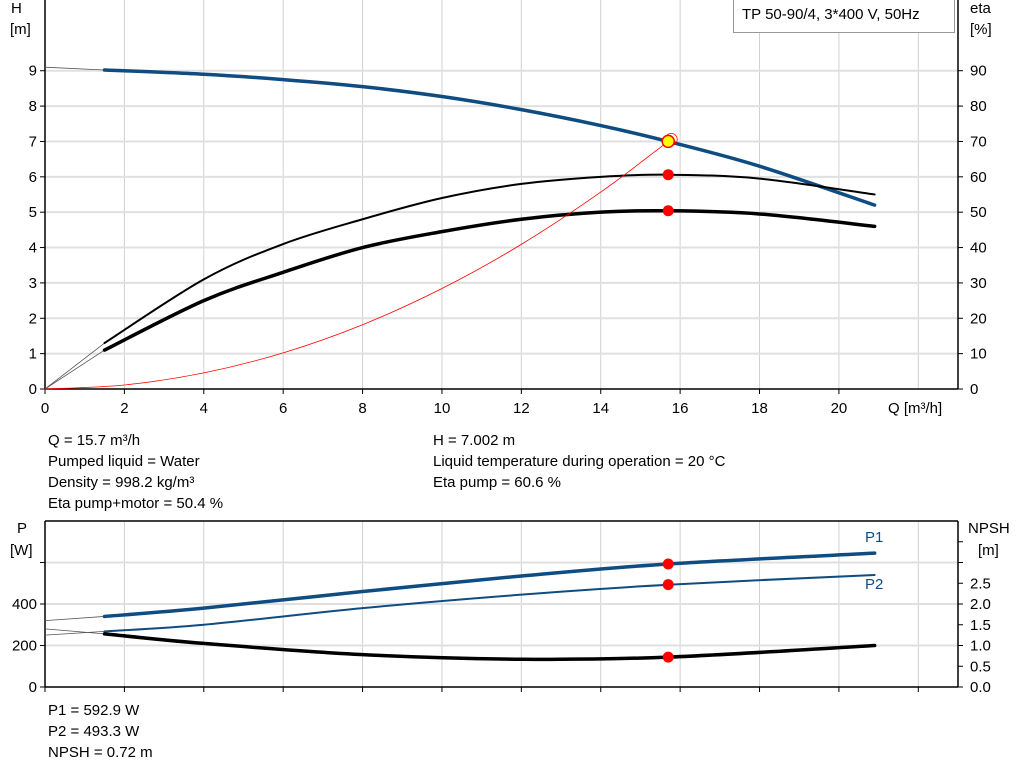 The height and width of the screenshot is (781, 1024). I want to click on y-tick-label-right: 0, so click(974, 389).